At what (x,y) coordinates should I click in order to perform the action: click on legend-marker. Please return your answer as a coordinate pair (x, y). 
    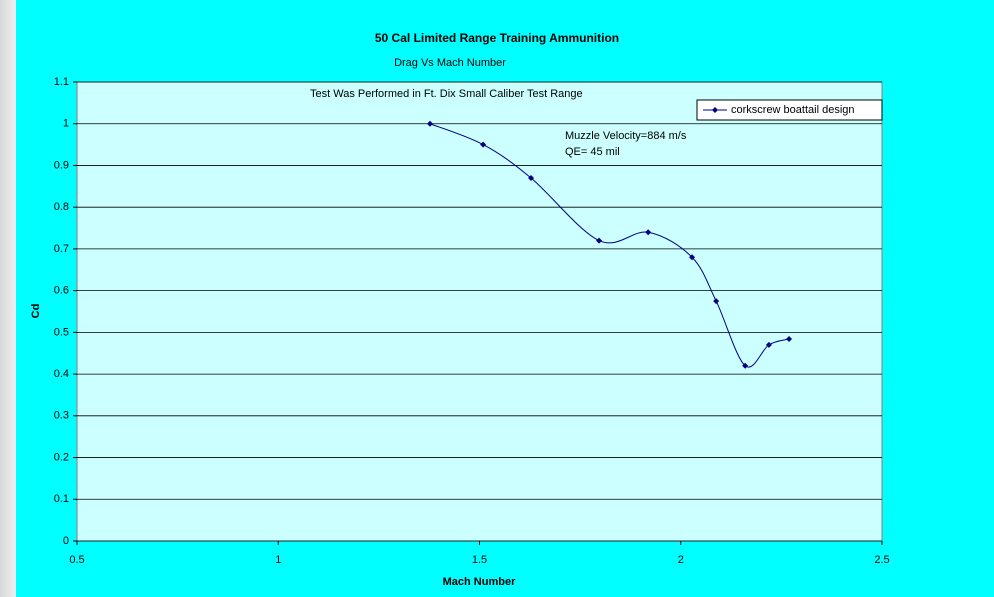
    Looking at the image, I should click on (715, 110).